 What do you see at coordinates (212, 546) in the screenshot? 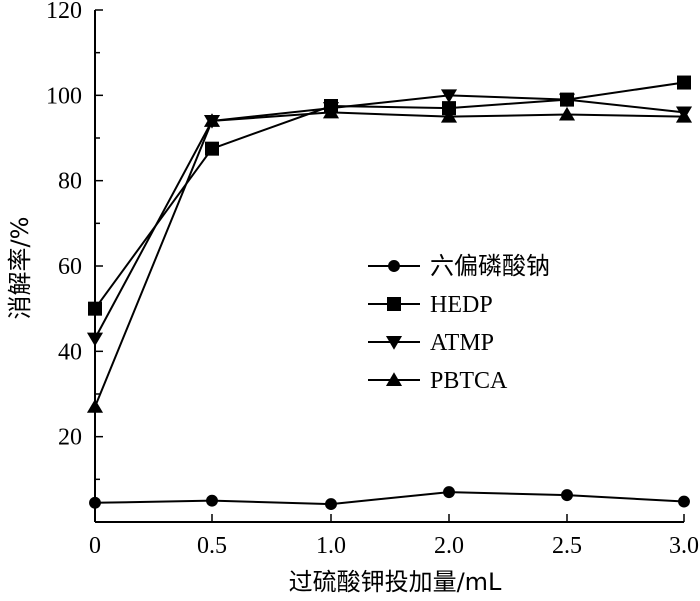
I see `x-tick-label: 0.5` at bounding box center [212, 546].